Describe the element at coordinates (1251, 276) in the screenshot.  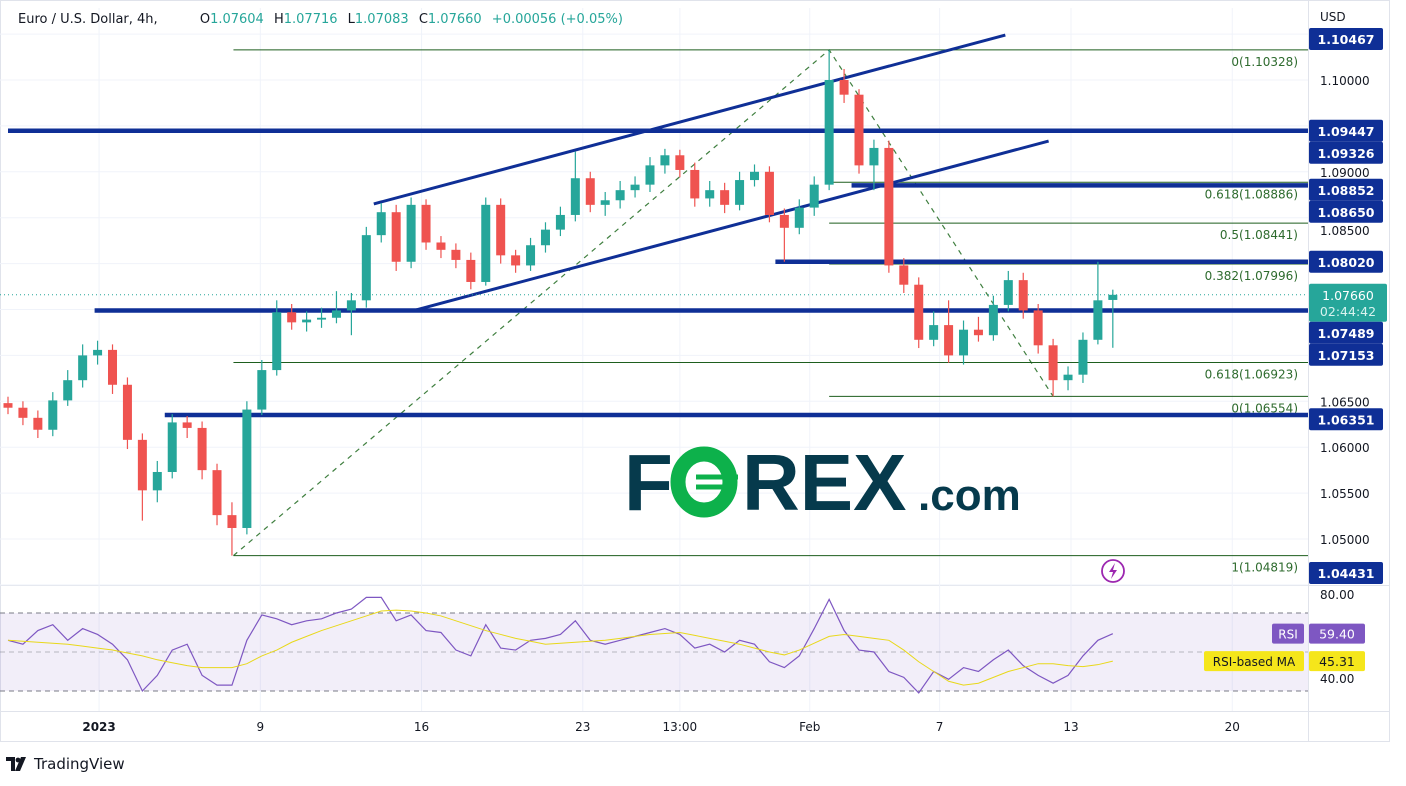
I see `fib-level-label: 0.382(1.07996)` at that location.